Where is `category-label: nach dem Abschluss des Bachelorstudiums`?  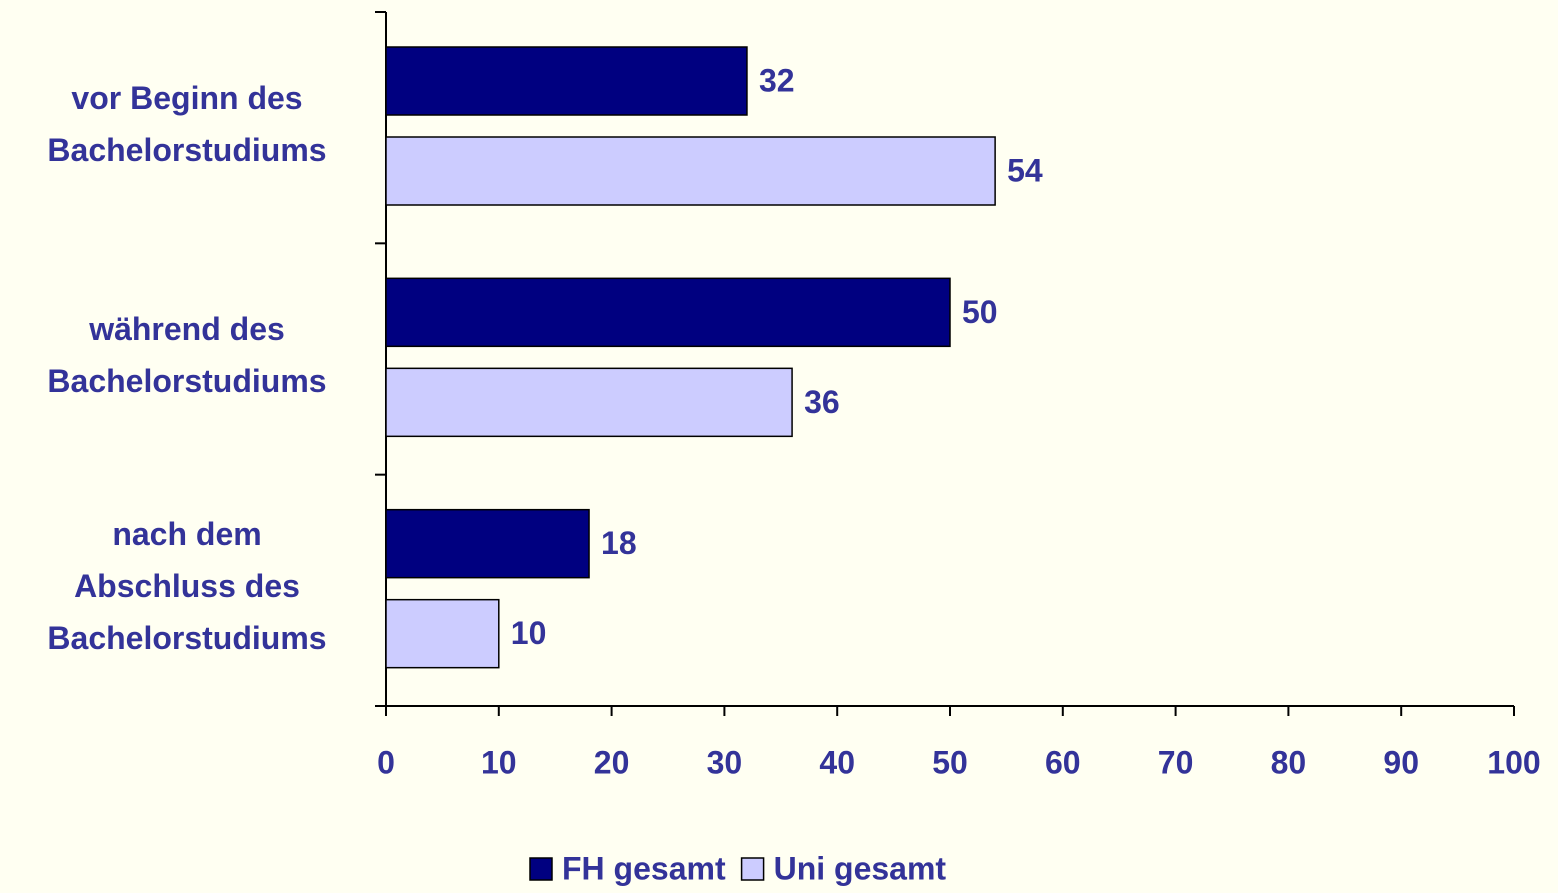
category-label: nach dem Abschluss des Bachelorstudiums is located at coordinates (187, 586).